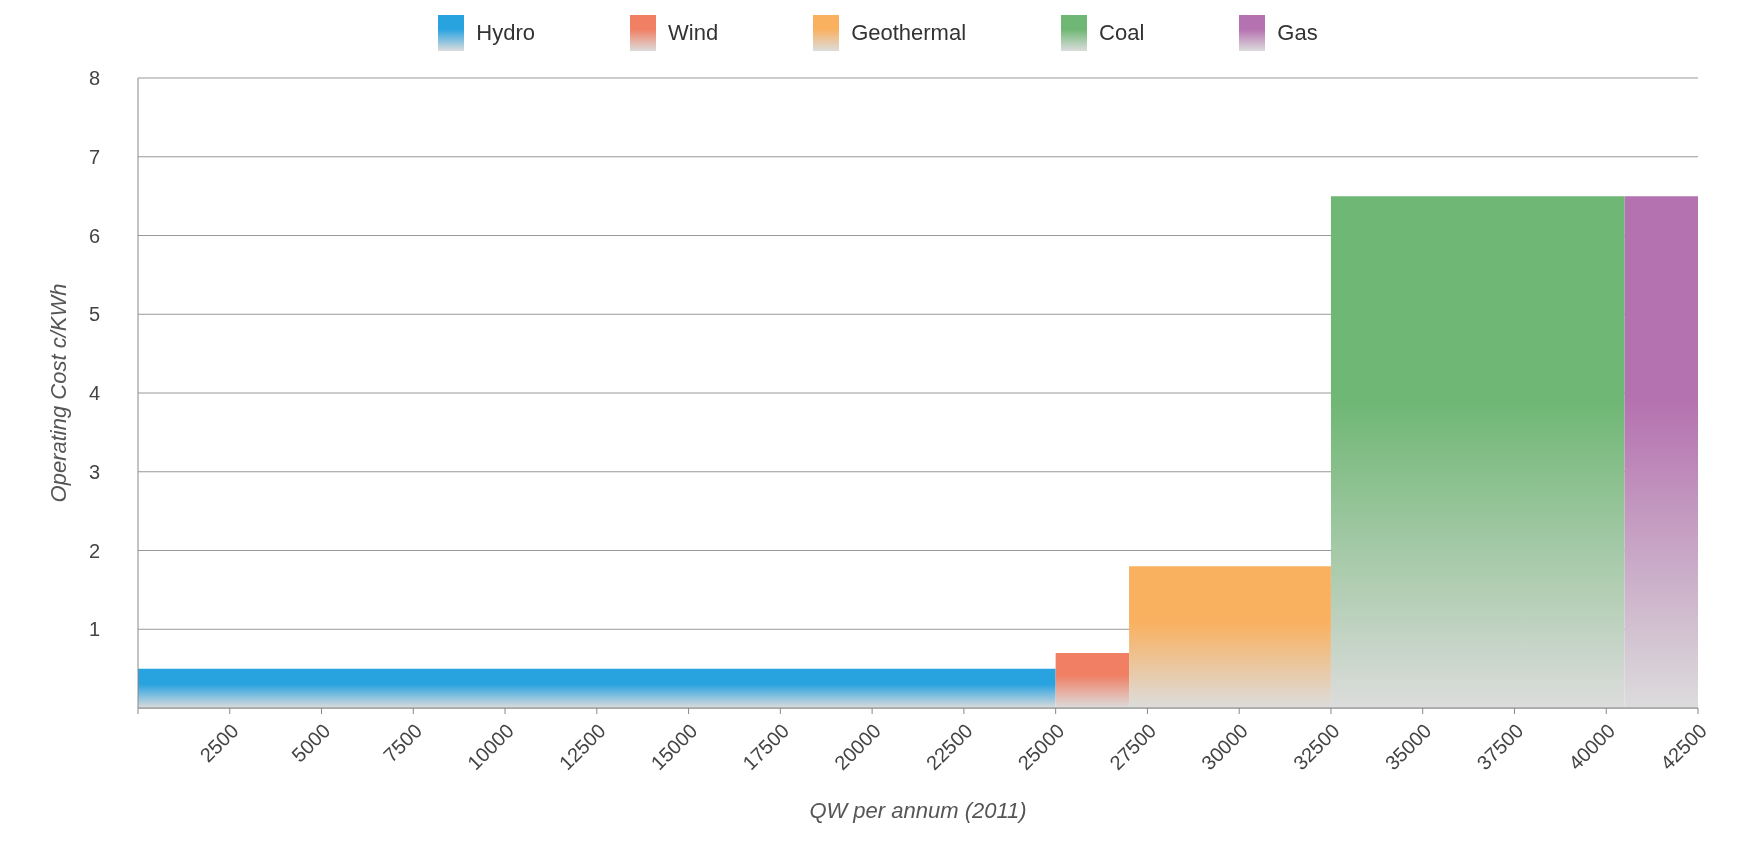 The image size is (1753, 843). What do you see at coordinates (505, 32) in the screenshot?
I see `category-label: Hydro` at bounding box center [505, 32].